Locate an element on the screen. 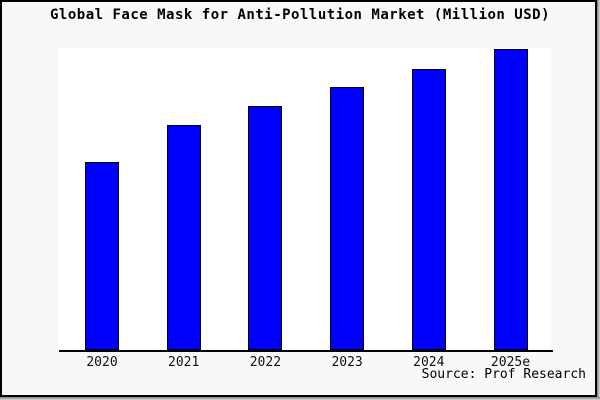 This screenshot has height=400, width=600. x-tick-label-2021: 2021 is located at coordinates (184, 362).